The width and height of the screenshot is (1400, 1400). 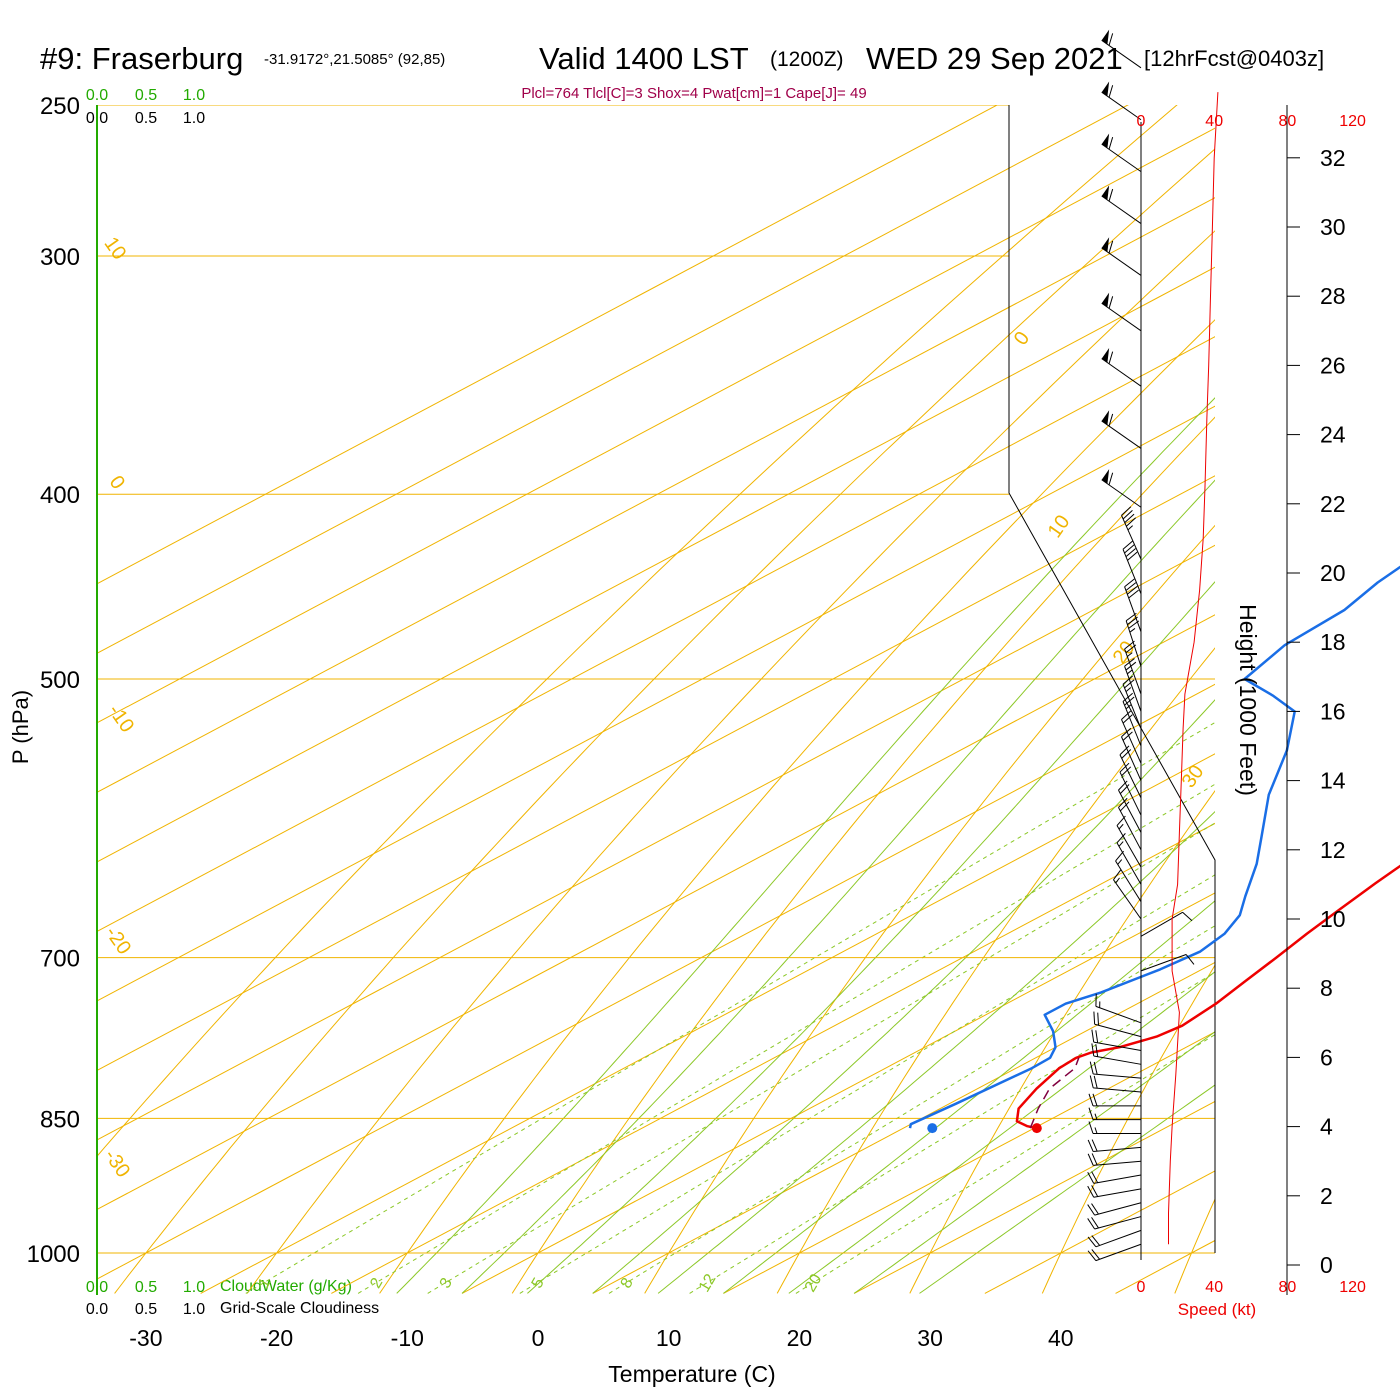 What do you see at coordinates (20, 727) in the screenshot?
I see `pressure-axis-label: P (hPa)` at bounding box center [20, 727].